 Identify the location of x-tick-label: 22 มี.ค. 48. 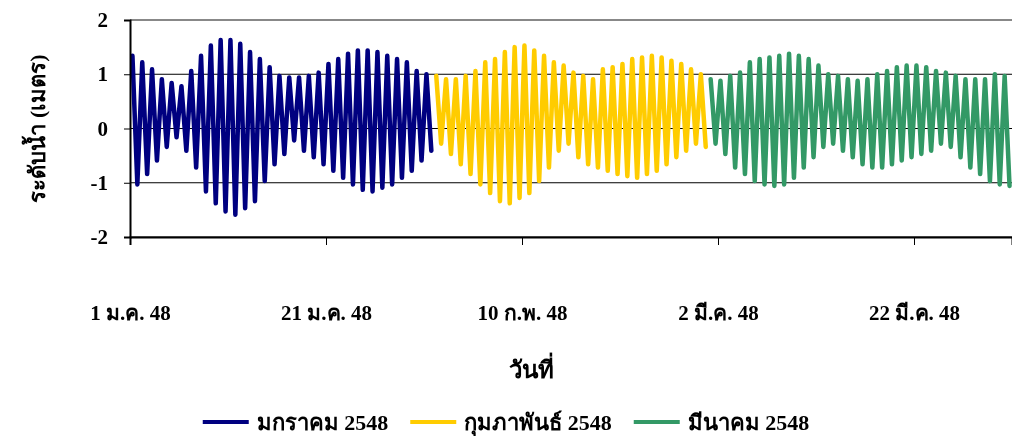
(914, 312).